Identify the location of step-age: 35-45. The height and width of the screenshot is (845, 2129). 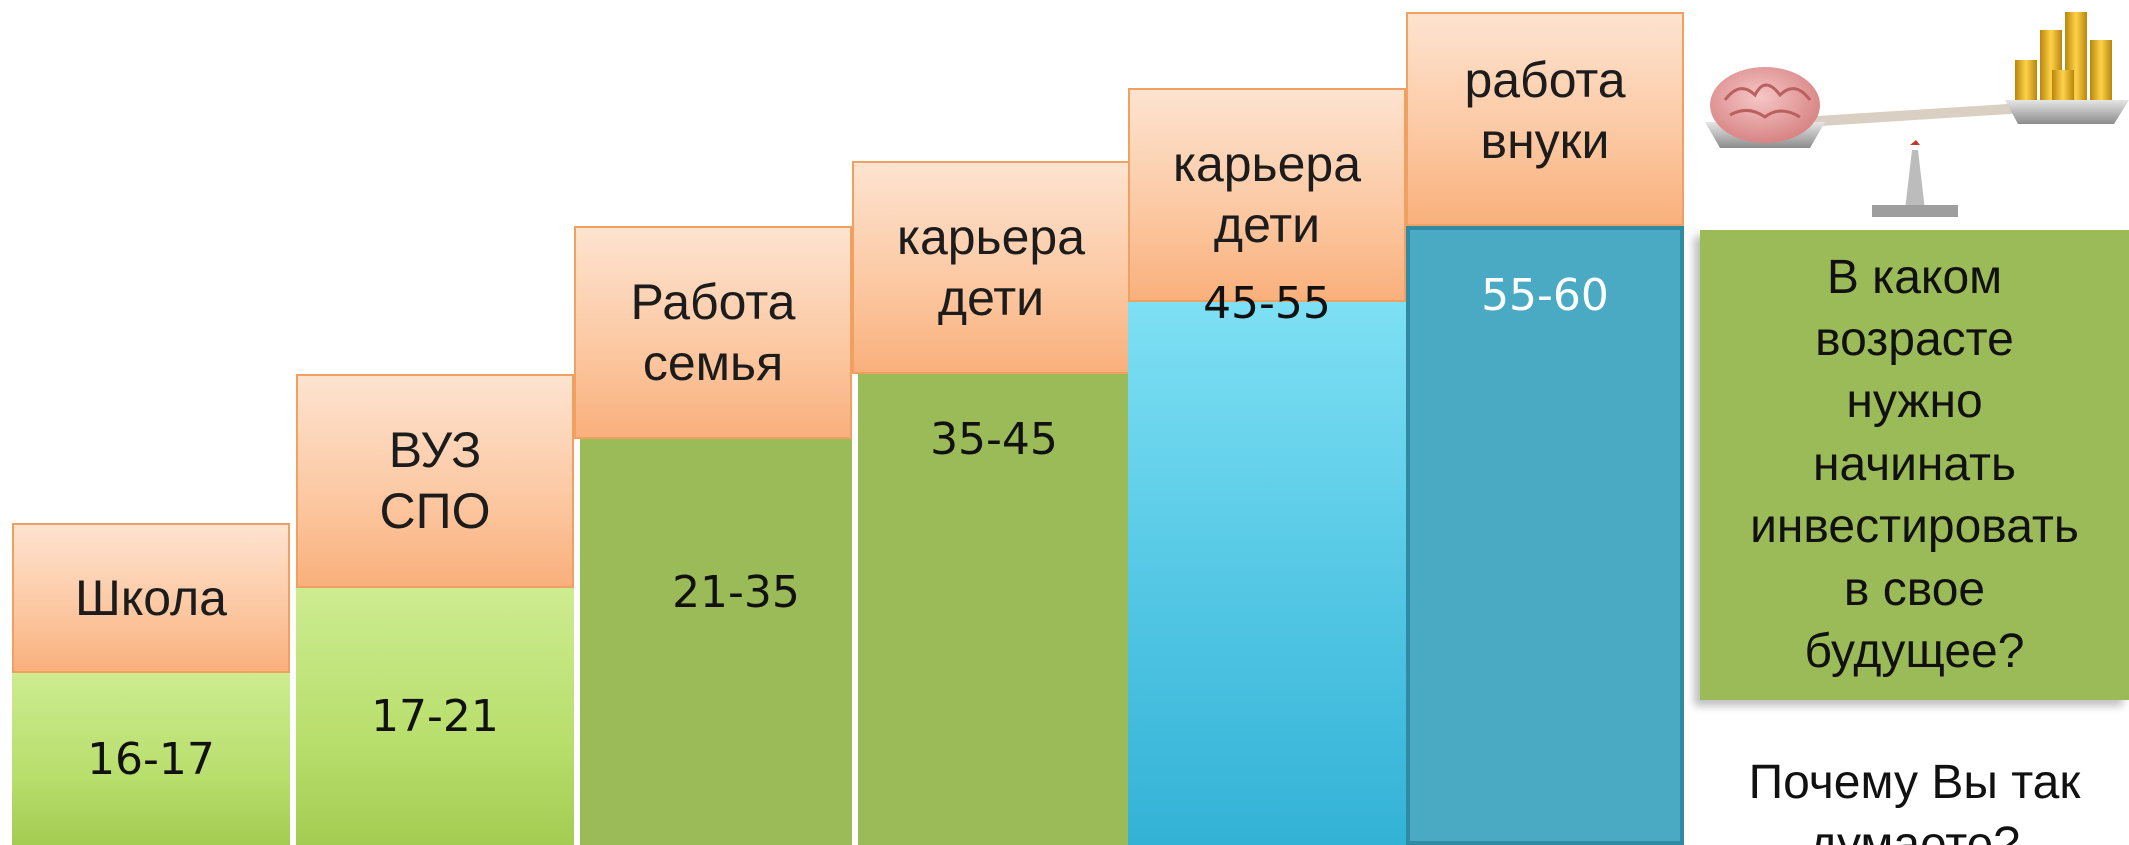
(991, 609).